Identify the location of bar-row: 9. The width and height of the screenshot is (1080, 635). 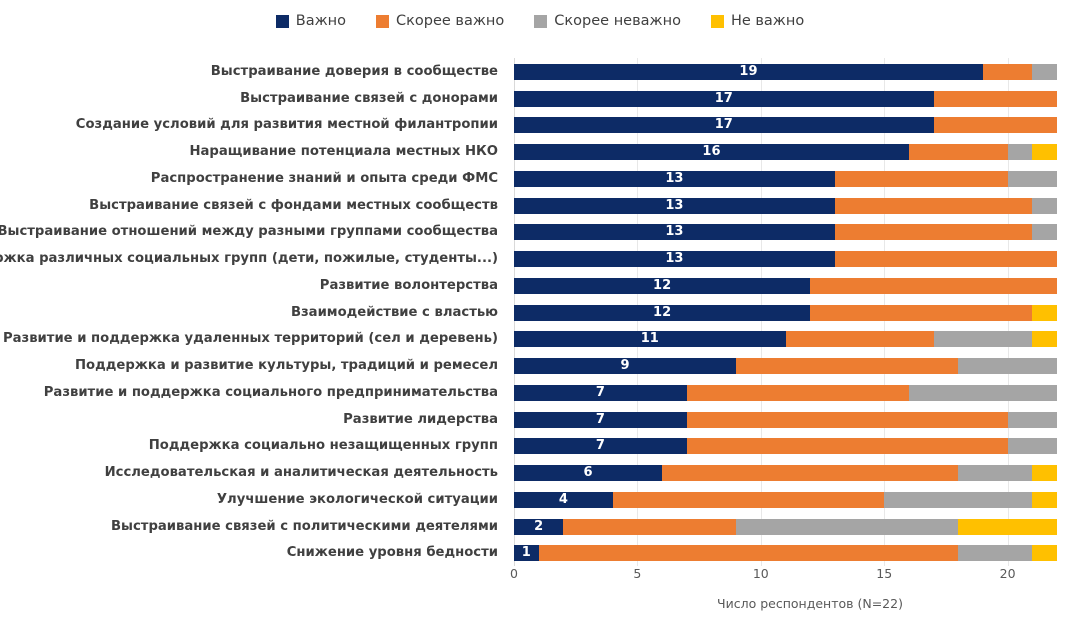
(785, 366).